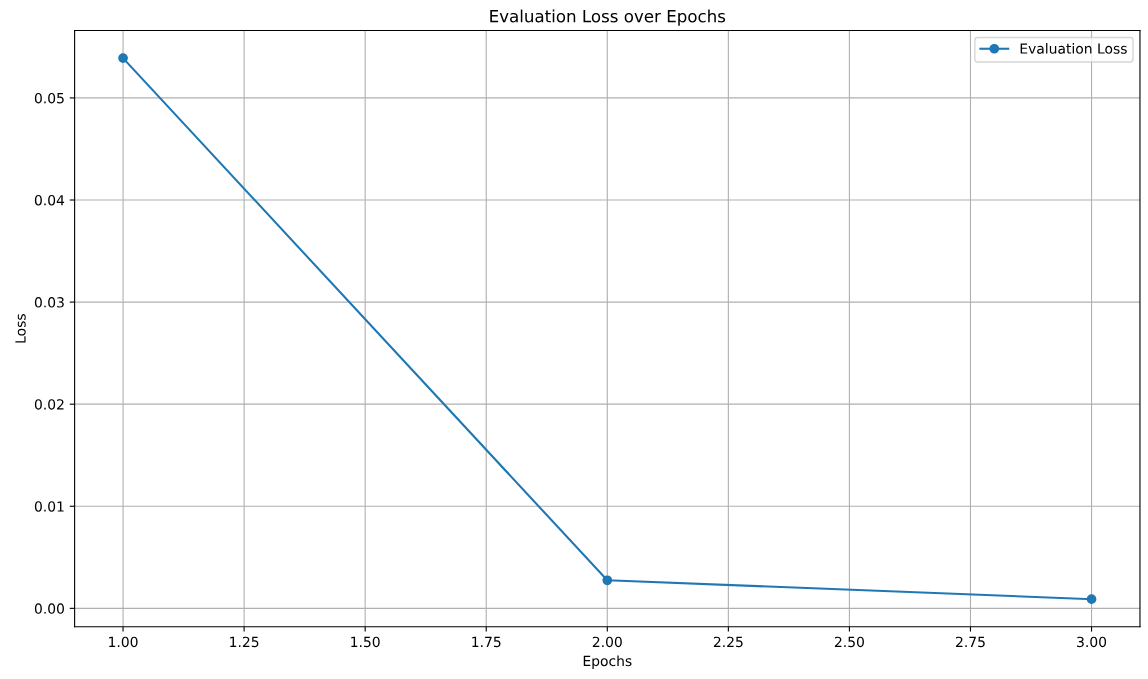 The height and width of the screenshot is (679, 1148). What do you see at coordinates (607, 662) in the screenshot?
I see `x-axis-title: Epochs` at bounding box center [607, 662].